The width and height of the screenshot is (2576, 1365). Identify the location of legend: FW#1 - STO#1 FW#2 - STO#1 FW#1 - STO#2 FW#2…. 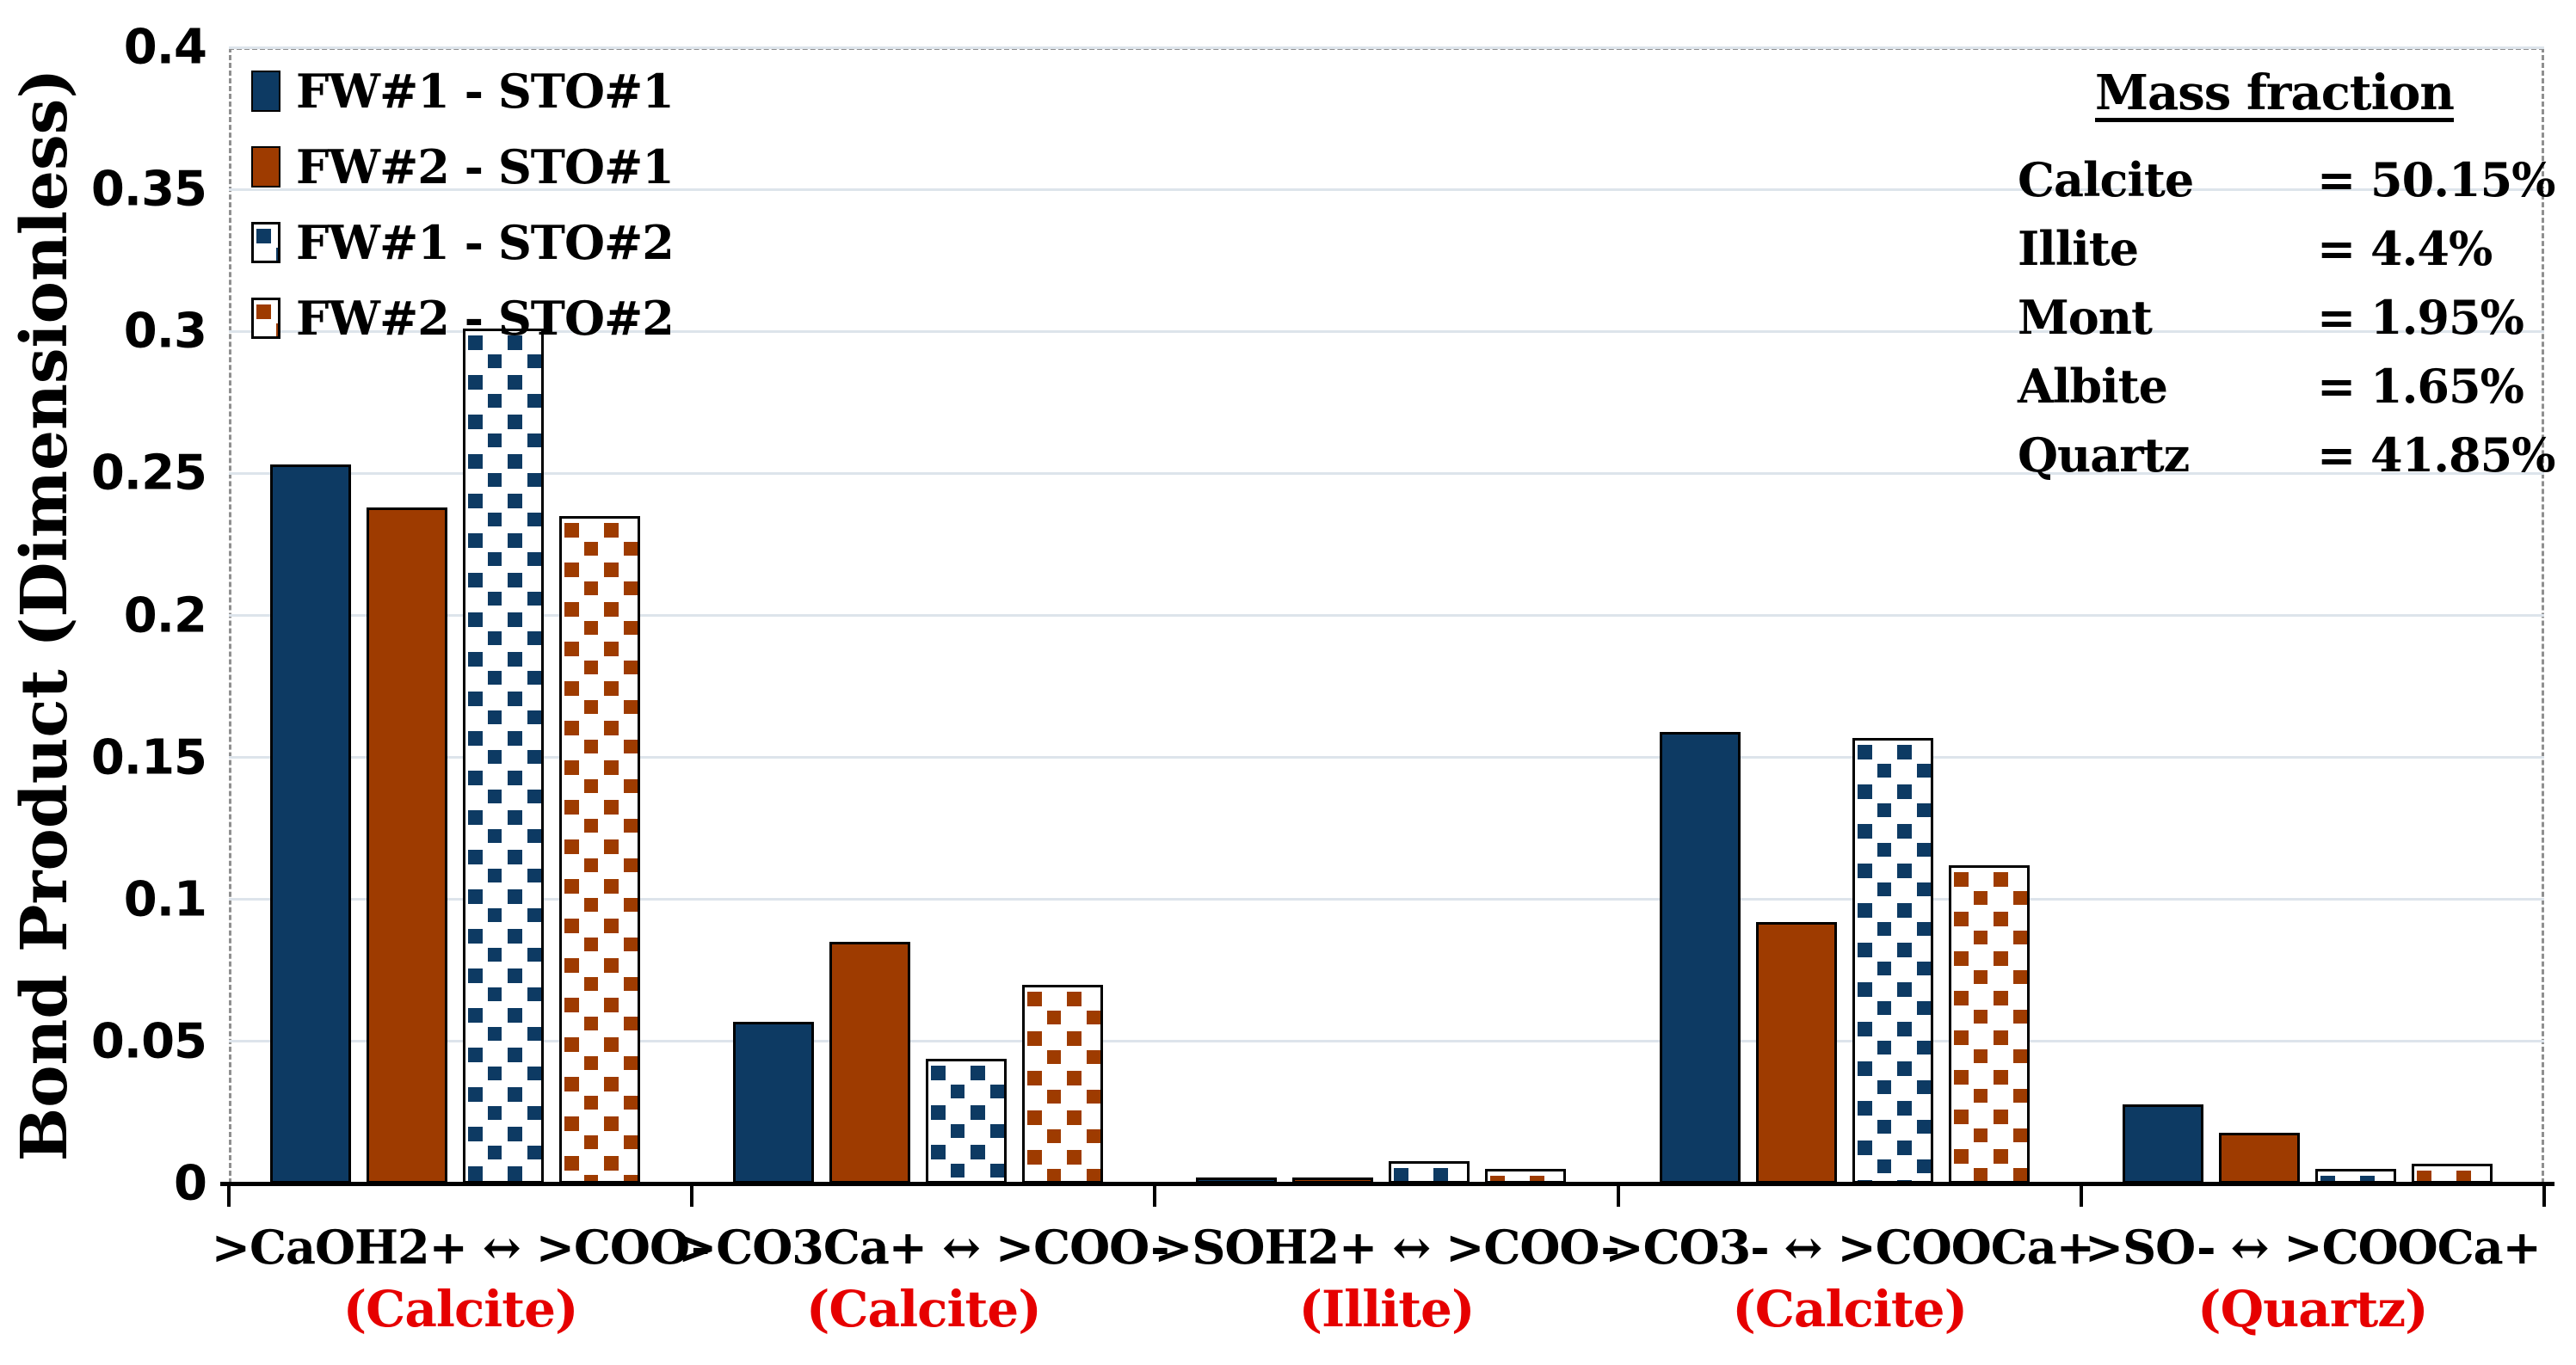
(463, 204).